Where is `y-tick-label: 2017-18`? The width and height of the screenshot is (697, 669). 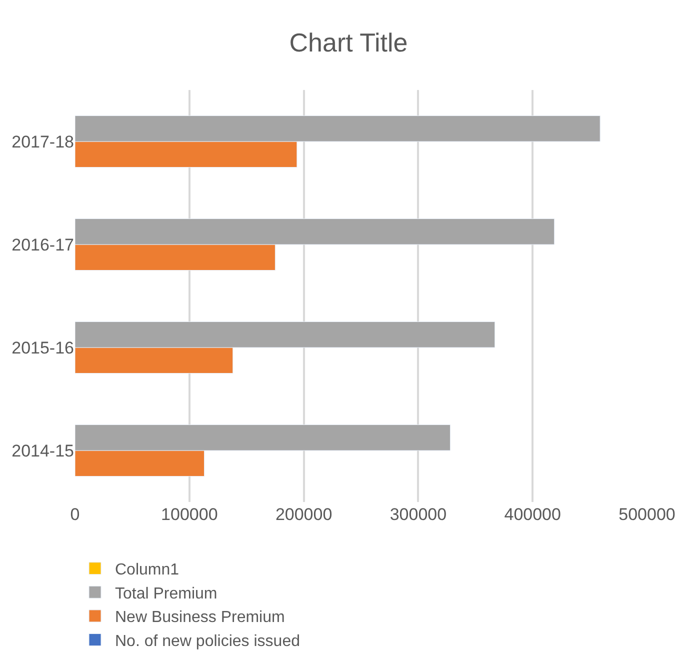
y-tick-label: 2017-18 is located at coordinates (43, 142).